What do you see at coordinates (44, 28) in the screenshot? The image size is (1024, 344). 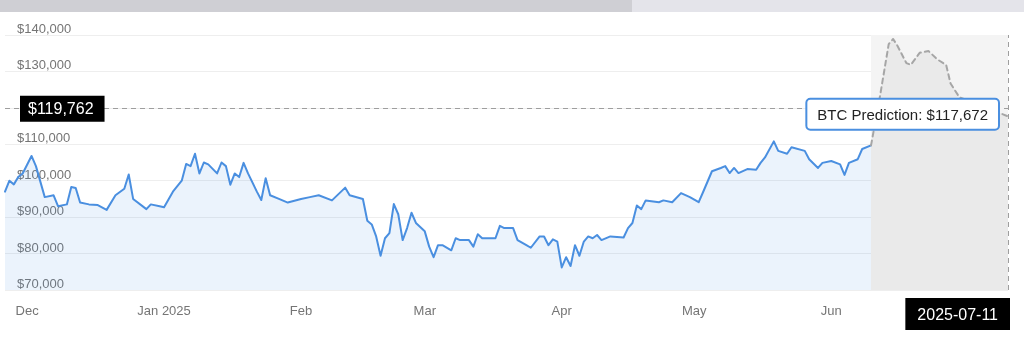 I see `y-tick-label: $140,000` at bounding box center [44, 28].